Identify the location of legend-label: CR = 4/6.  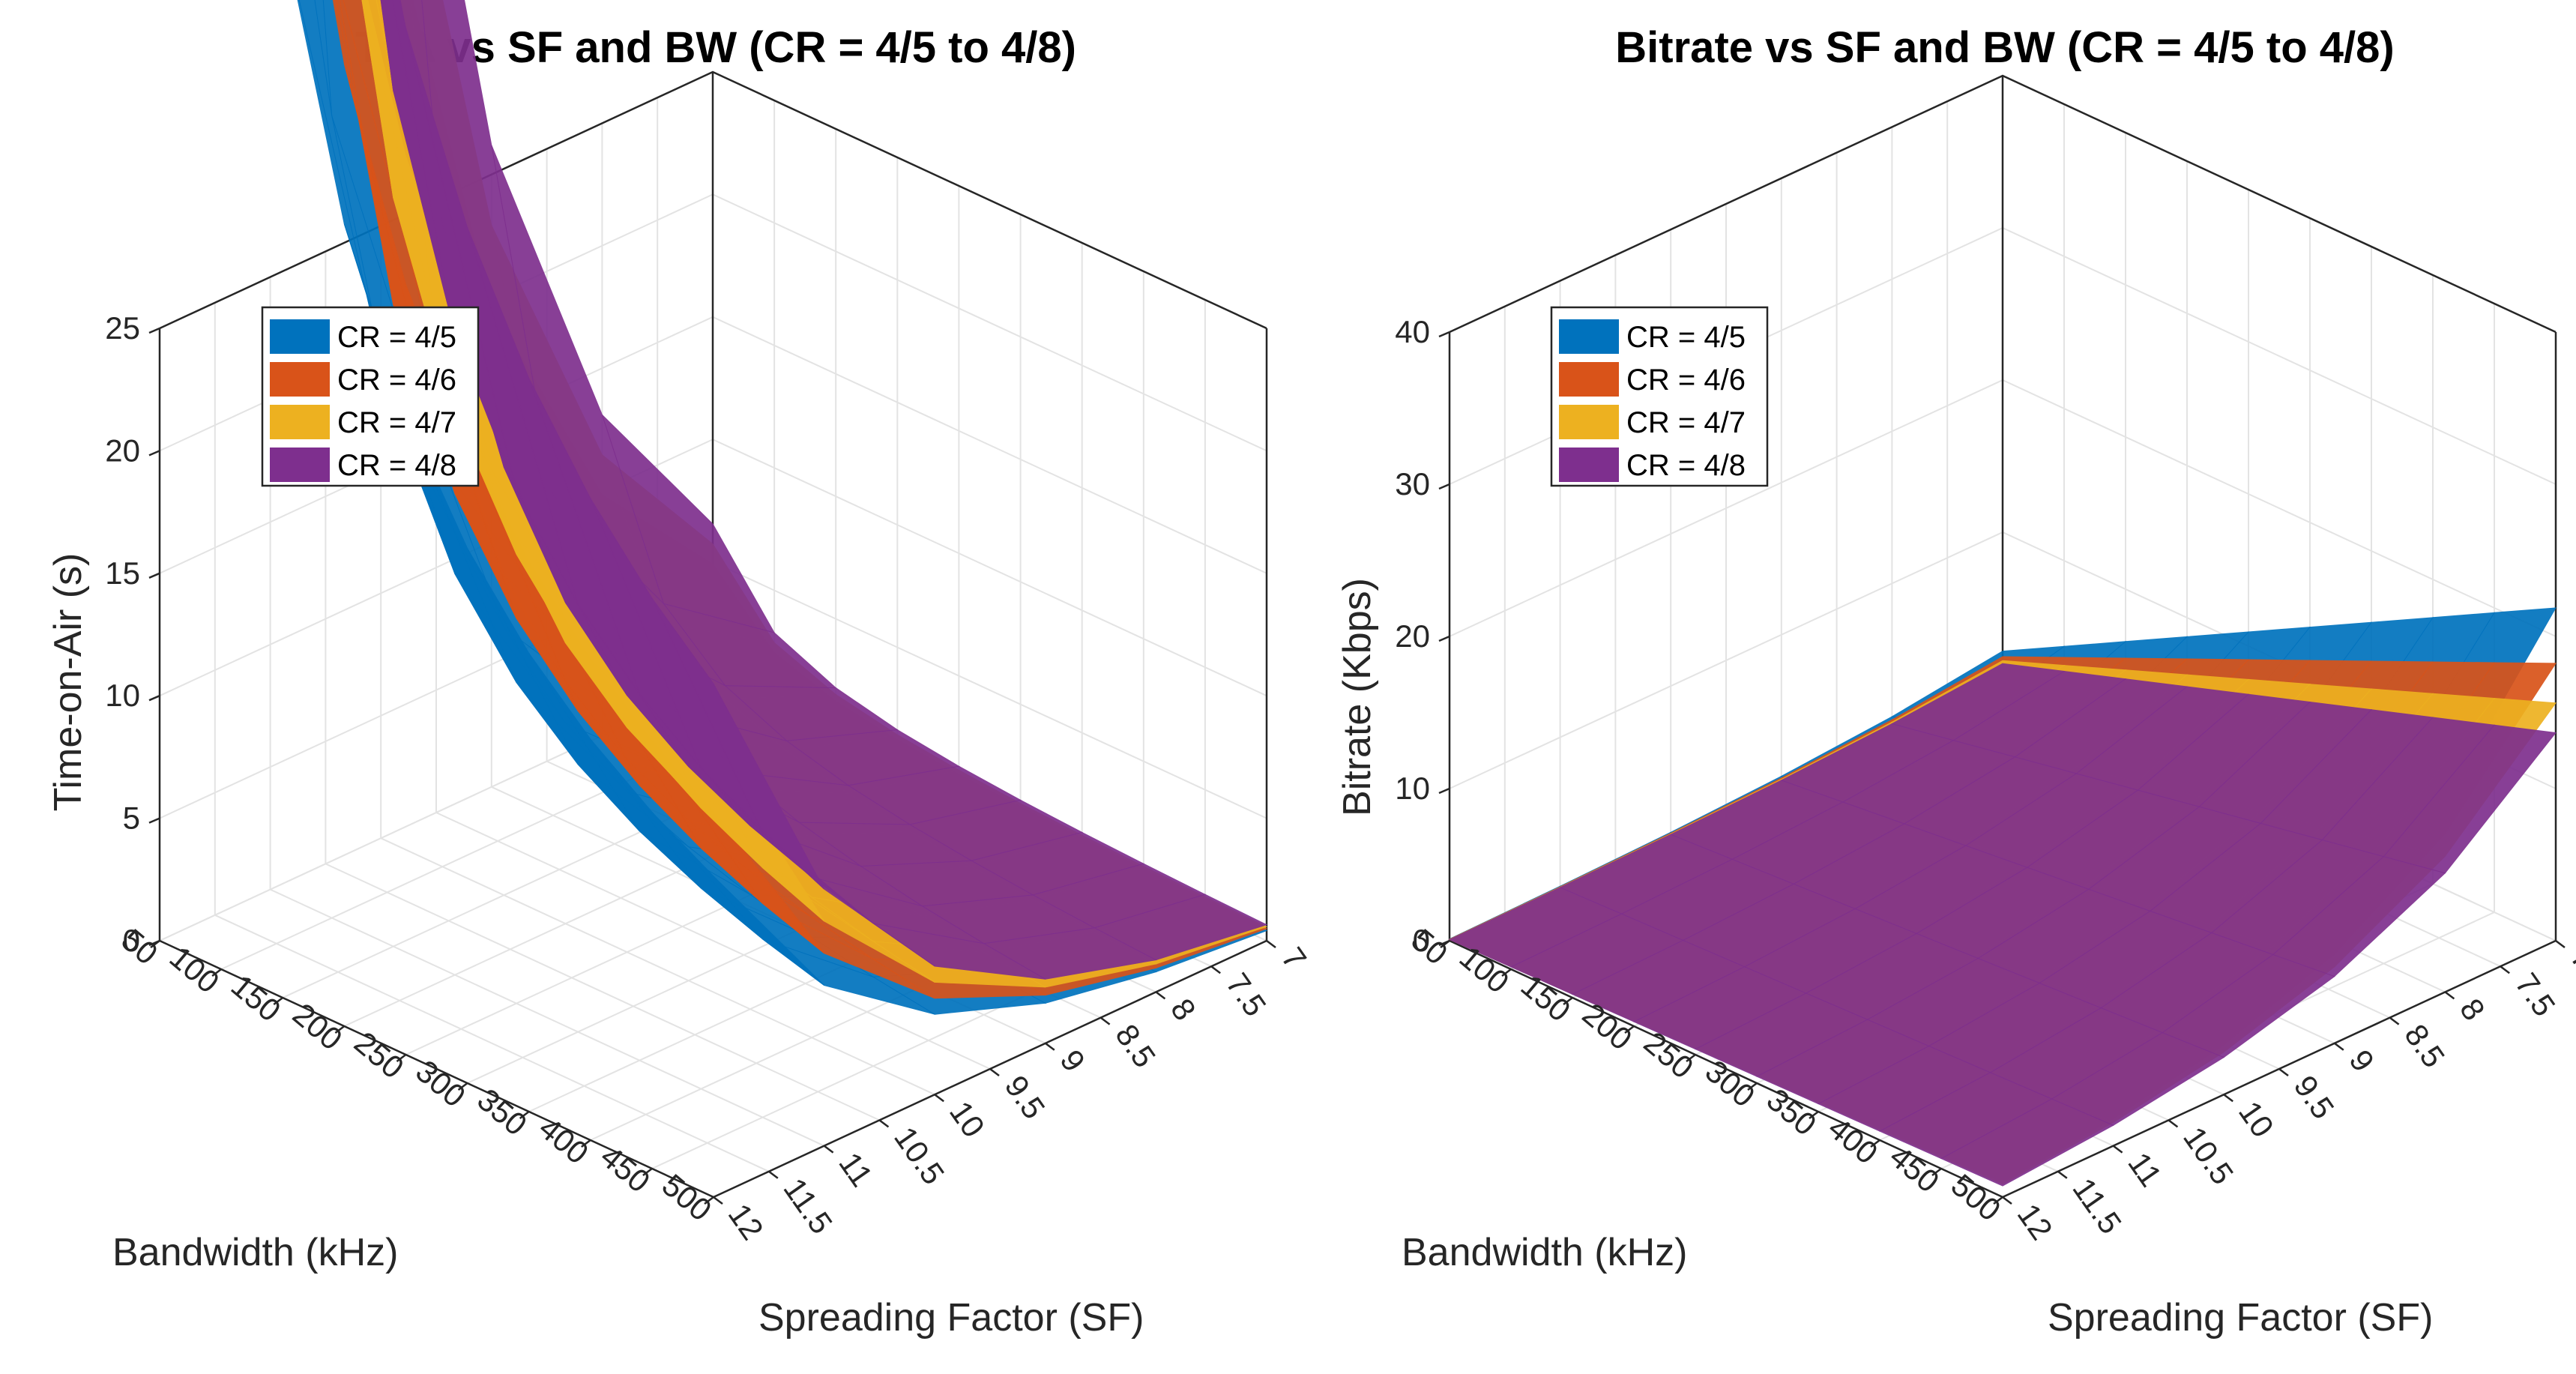
(1686, 380).